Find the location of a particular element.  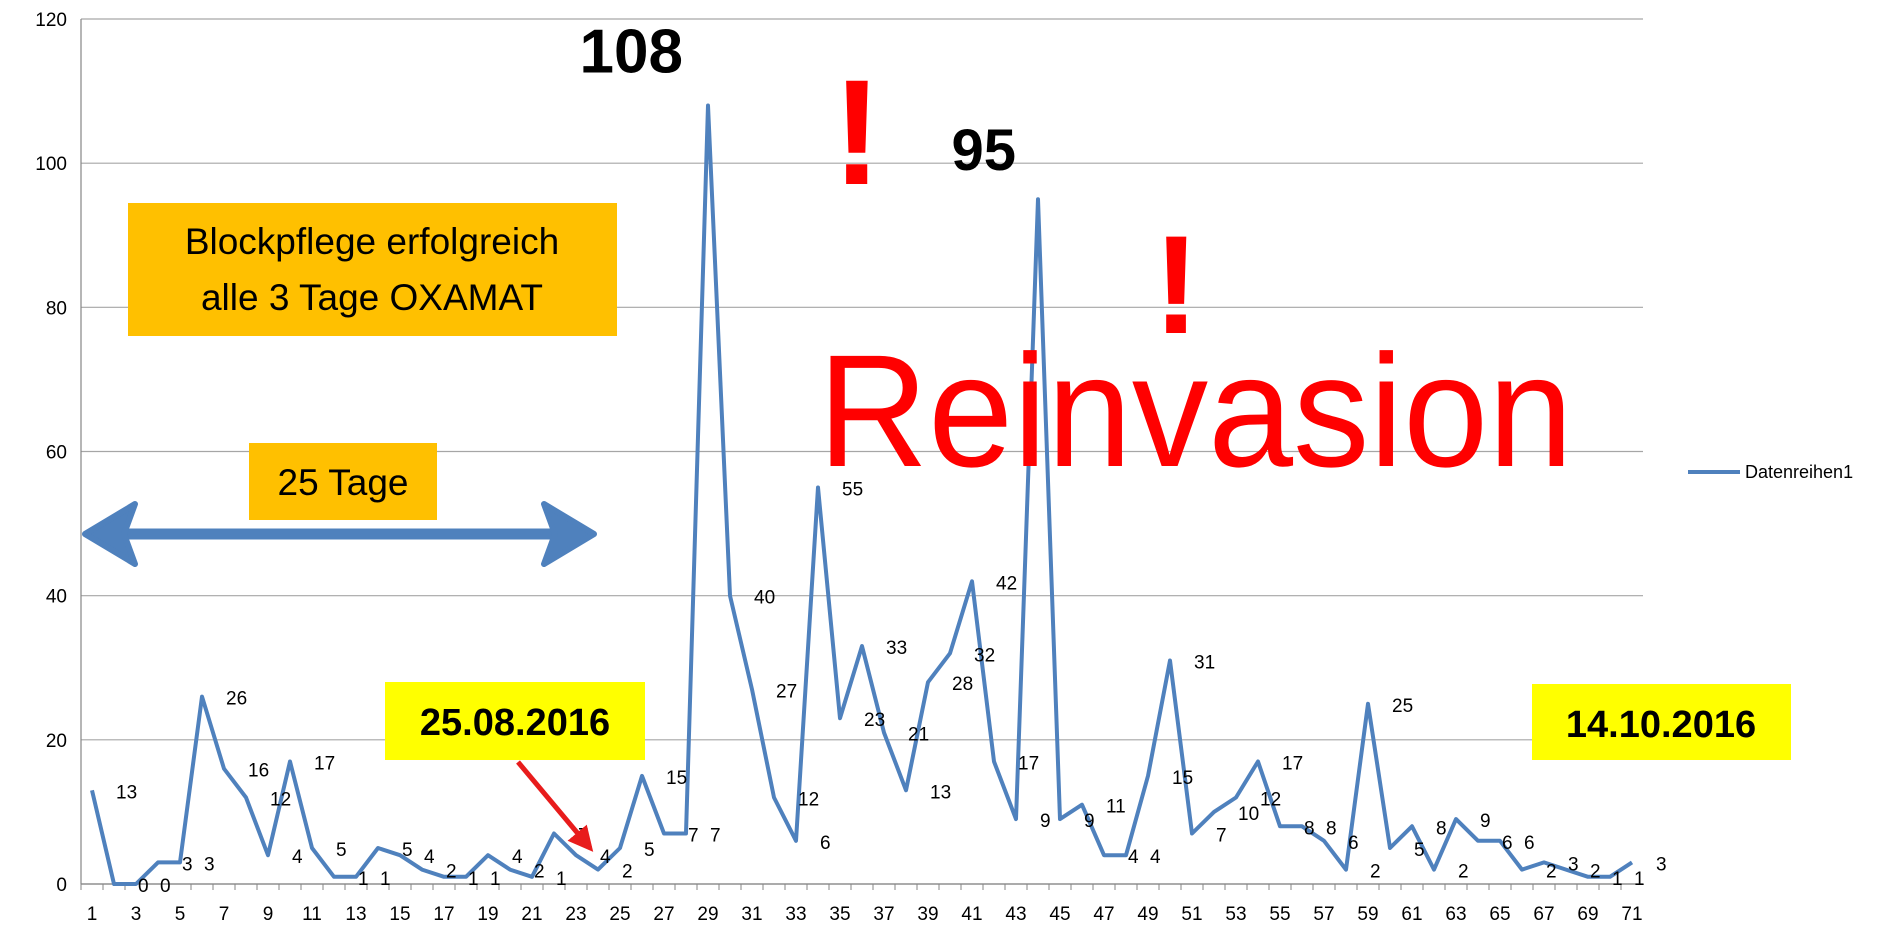

x-tick-label: 51 is located at coordinates (1191, 914).